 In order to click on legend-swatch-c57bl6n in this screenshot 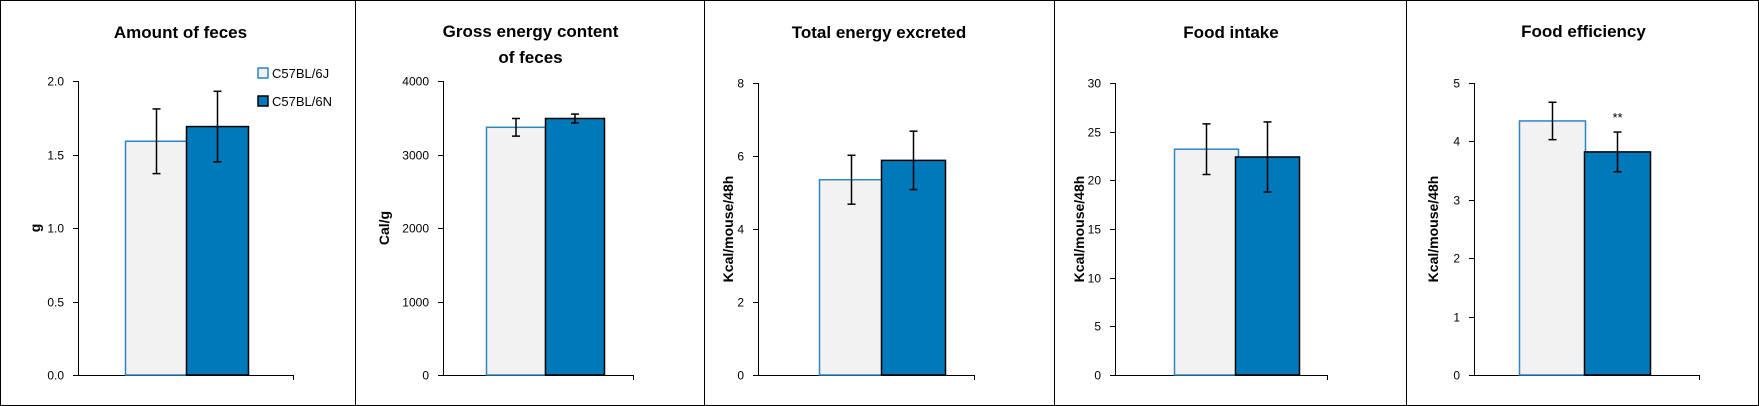, I will do `click(263, 101)`.